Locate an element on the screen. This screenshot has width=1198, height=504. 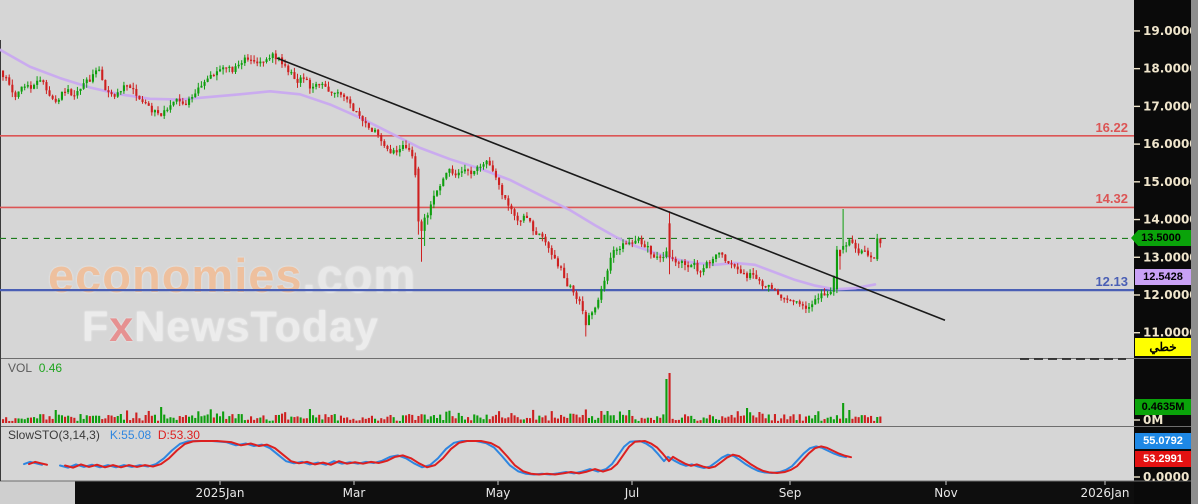
watermark-line1: economies.com is located at coordinates (232, 275).